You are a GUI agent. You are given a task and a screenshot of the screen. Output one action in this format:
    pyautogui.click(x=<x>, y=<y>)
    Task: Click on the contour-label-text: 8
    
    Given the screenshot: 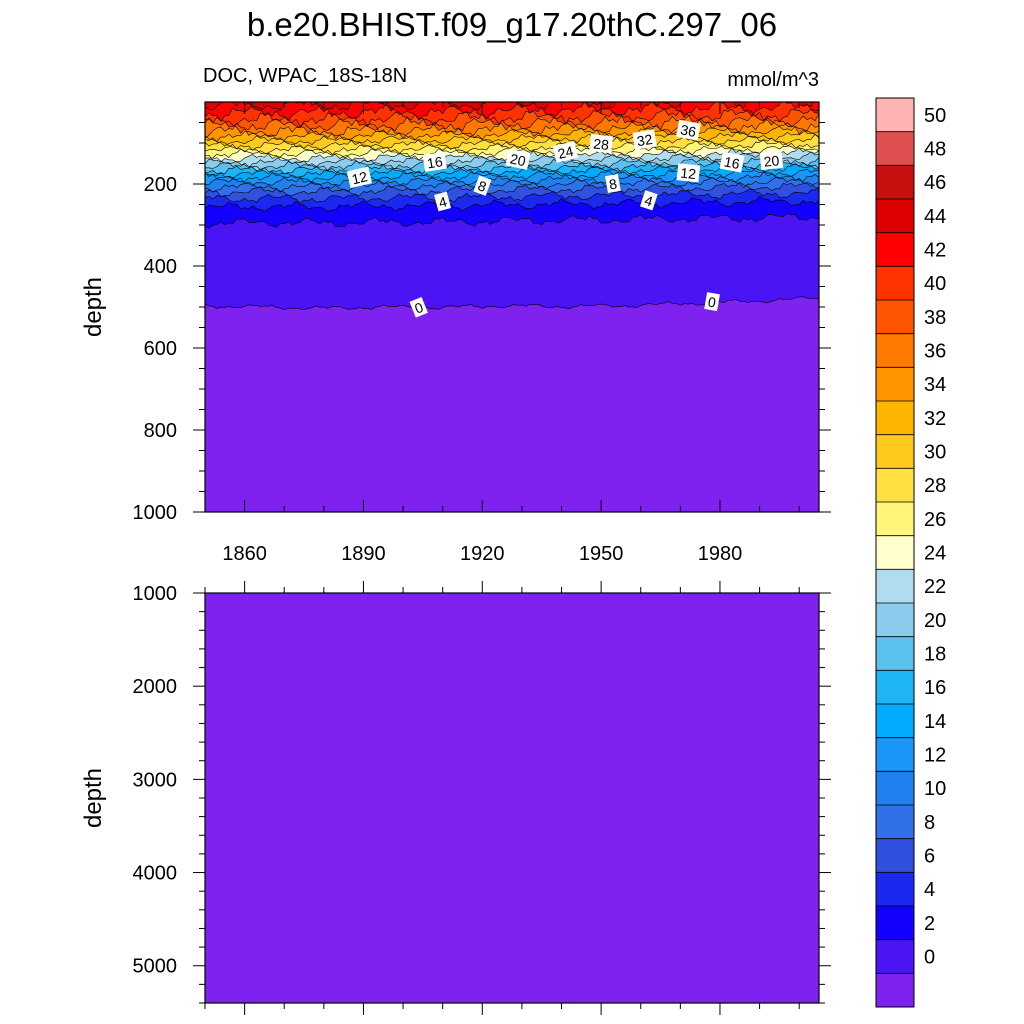 What is the action you would take?
    pyautogui.click(x=613, y=183)
    